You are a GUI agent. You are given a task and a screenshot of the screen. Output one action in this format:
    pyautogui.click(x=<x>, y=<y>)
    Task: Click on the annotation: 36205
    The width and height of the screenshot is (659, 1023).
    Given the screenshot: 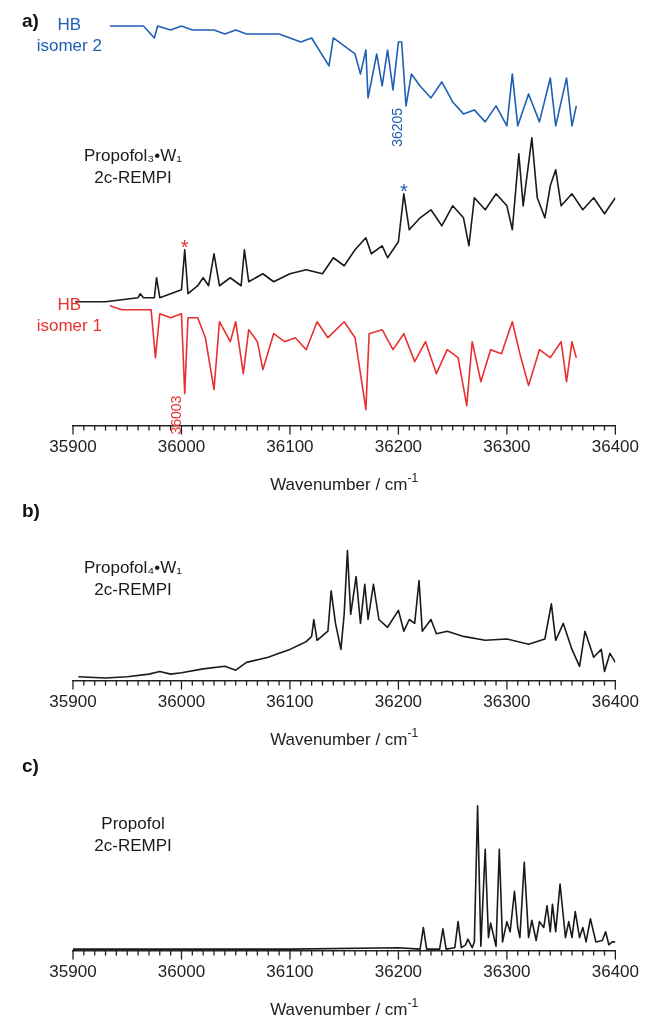 What is the action you would take?
    pyautogui.click(x=396, y=127)
    